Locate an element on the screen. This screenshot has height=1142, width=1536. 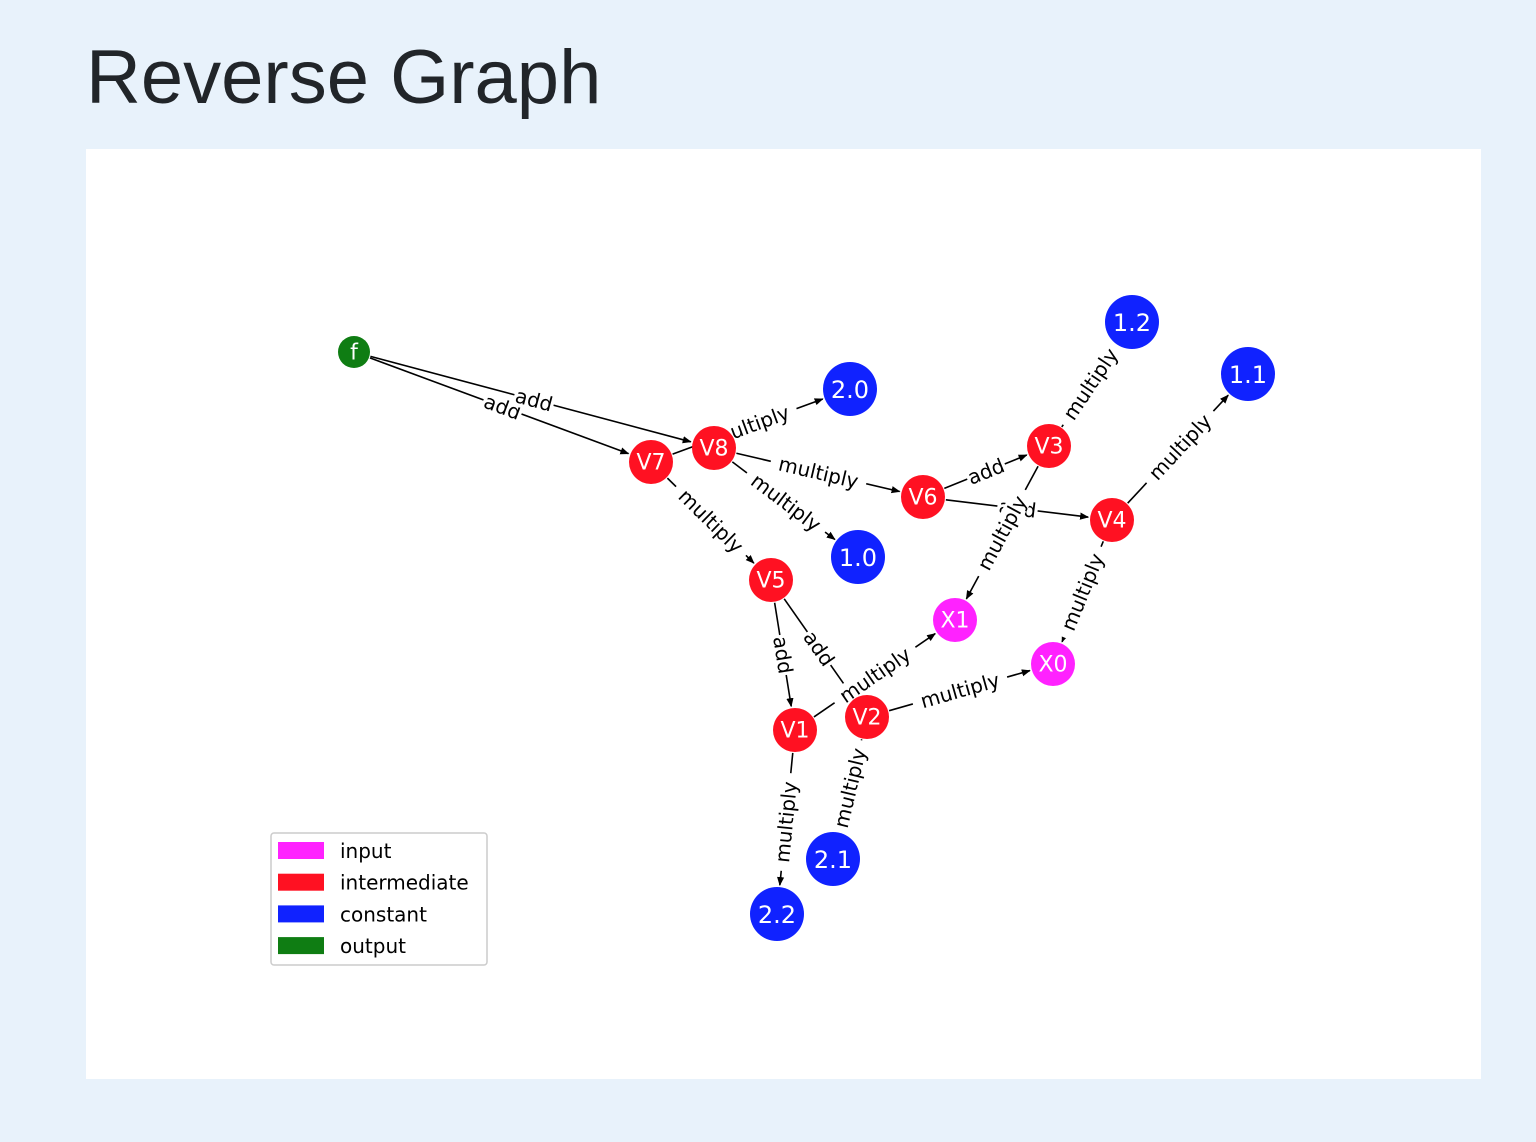
node-V8: V8 is located at coordinates (714, 448).